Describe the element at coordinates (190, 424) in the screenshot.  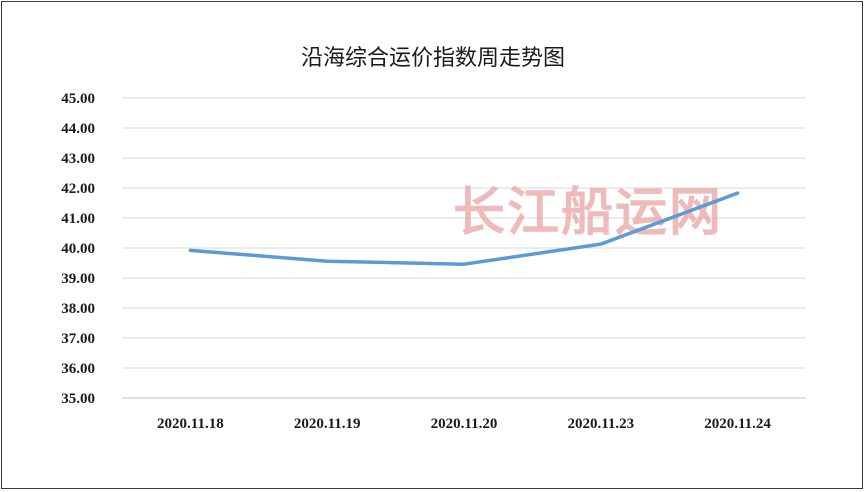
I see `x-tick-label: 2020.11.18` at that location.